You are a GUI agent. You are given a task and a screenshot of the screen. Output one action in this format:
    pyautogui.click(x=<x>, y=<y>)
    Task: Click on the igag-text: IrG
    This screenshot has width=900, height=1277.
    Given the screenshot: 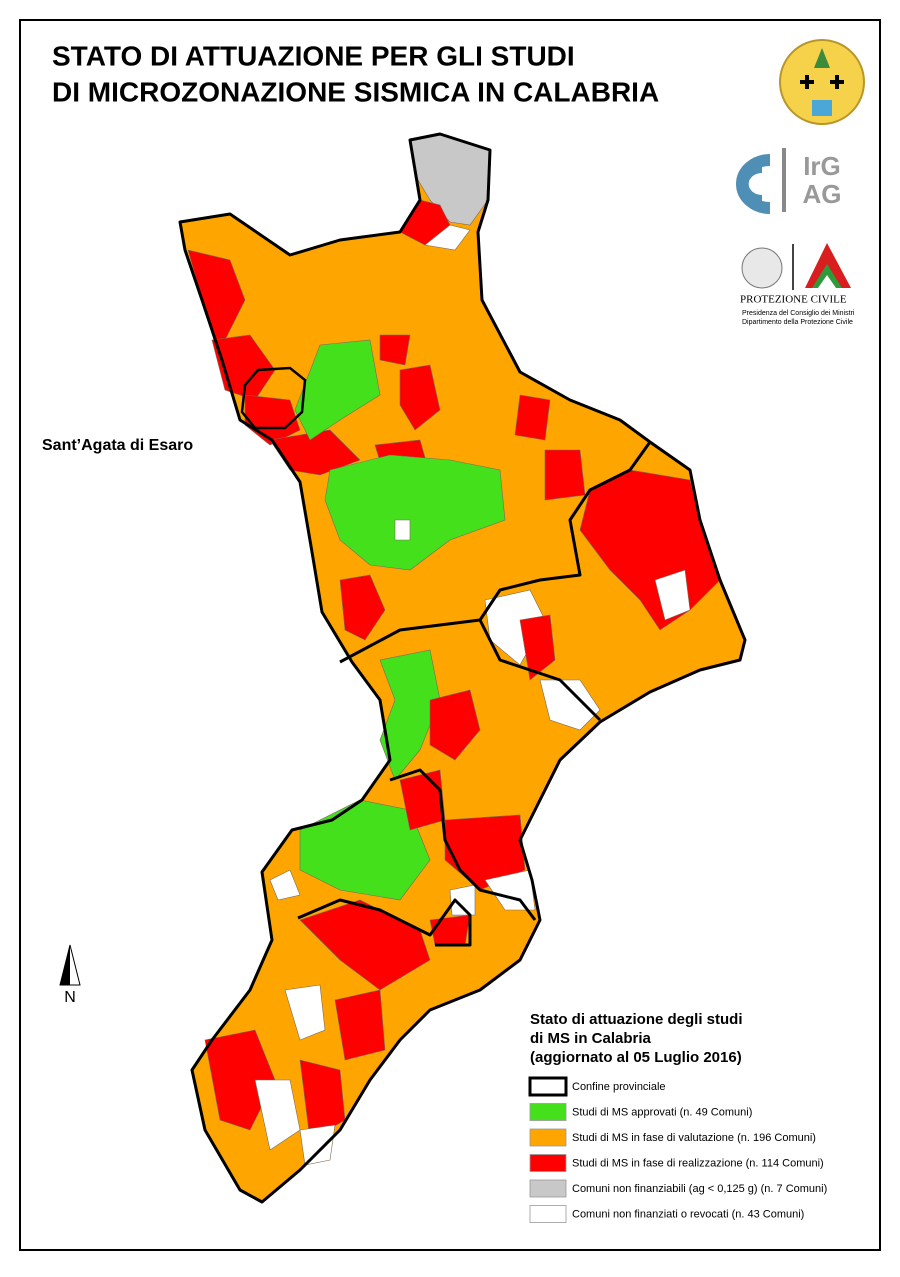 What is the action you would take?
    pyautogui.click(x=822, y=166)
    